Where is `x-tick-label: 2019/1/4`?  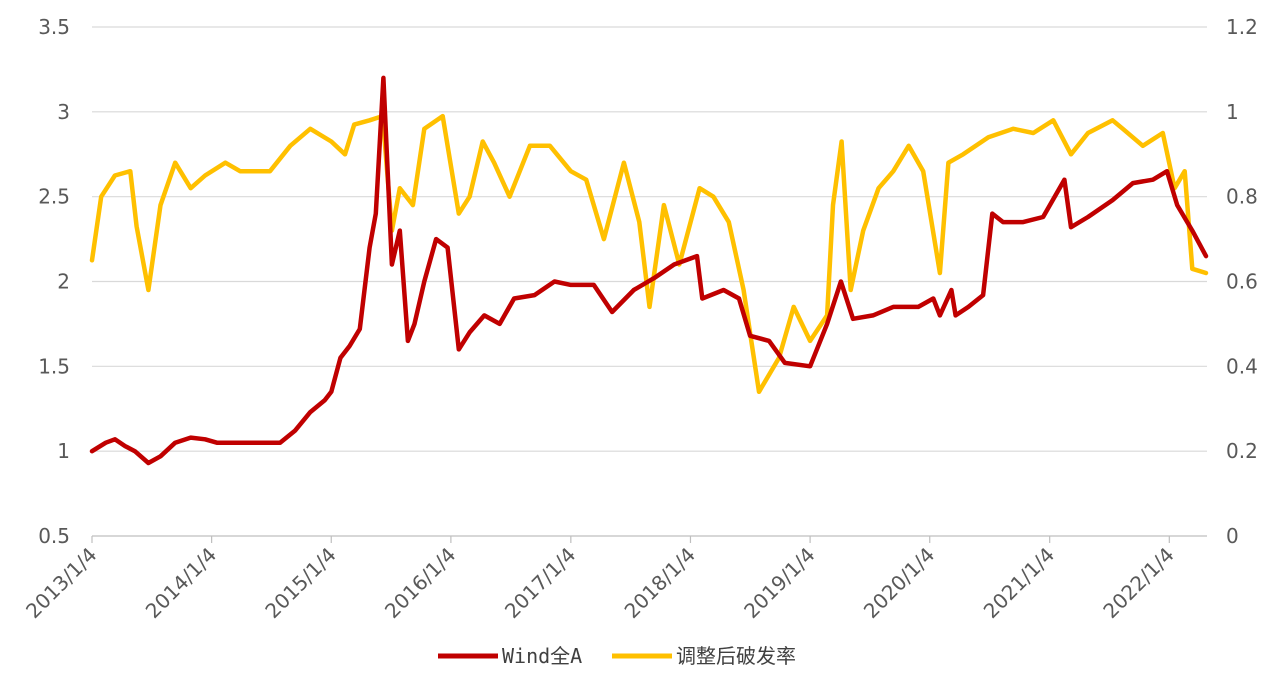 x-tick-label: 2019/1/4 is located at coordinates (779, 583).